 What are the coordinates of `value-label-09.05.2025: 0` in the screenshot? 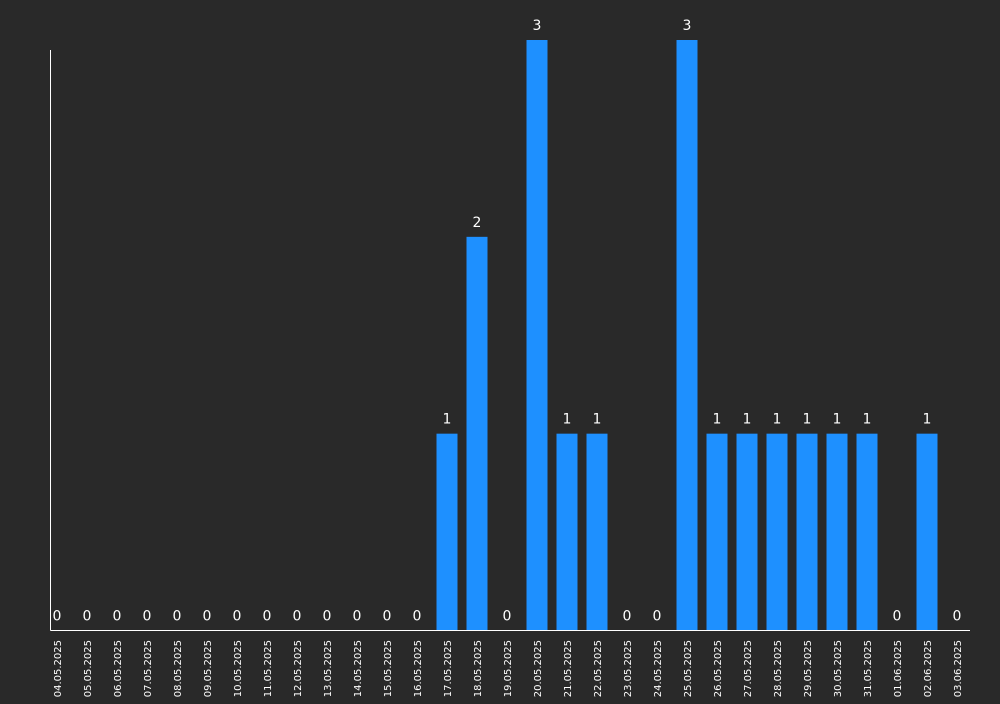 It's located at (207, 617).